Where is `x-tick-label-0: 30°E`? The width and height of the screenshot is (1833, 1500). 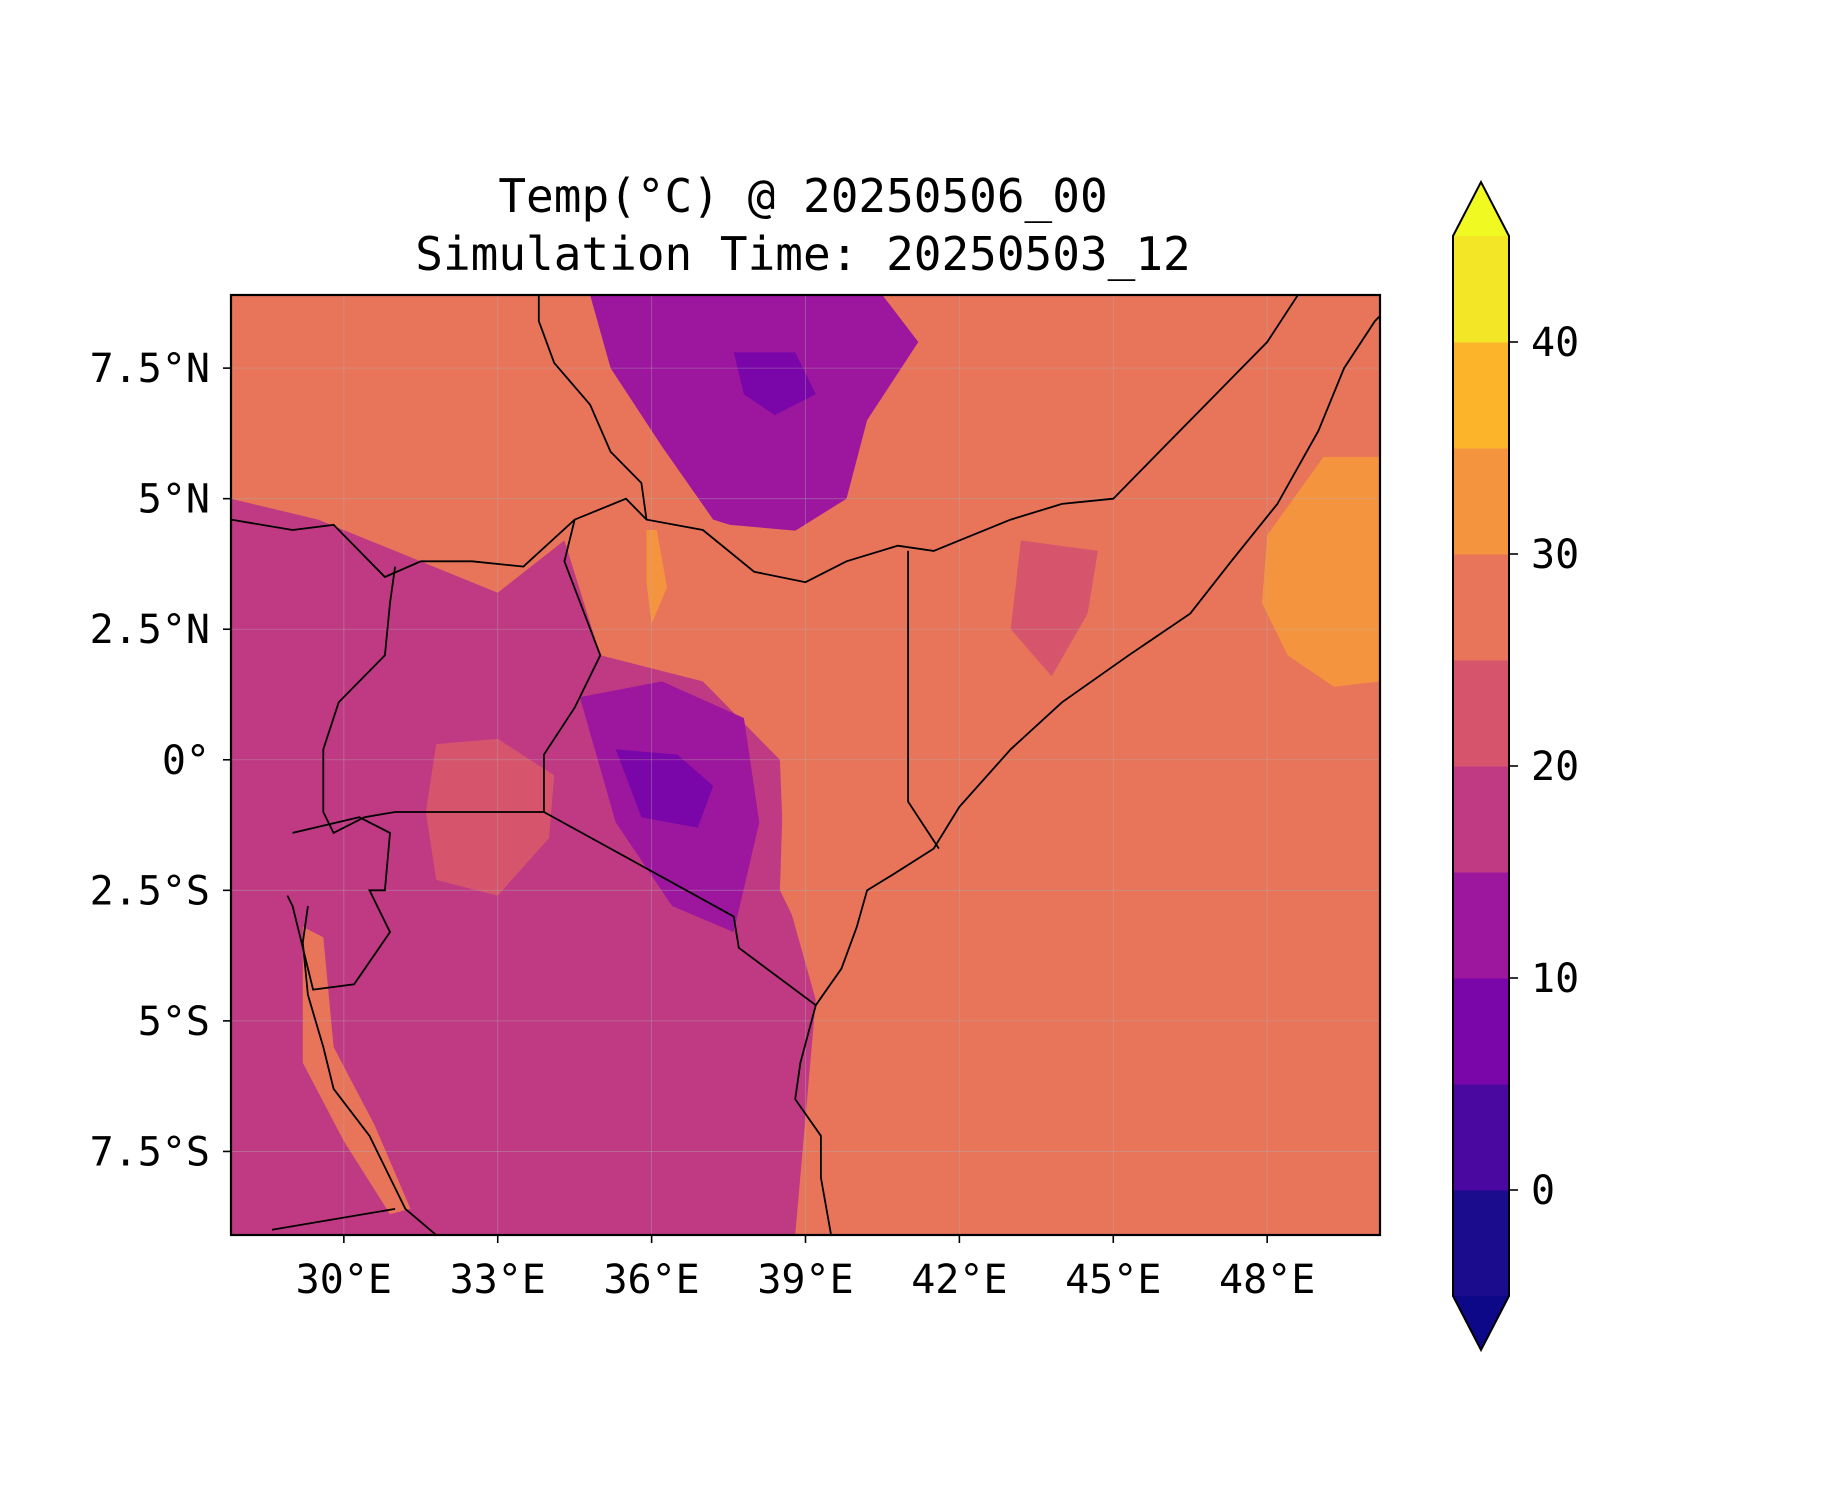
x-tick-label-0: 30°E is located at coordinates (344, 1280).